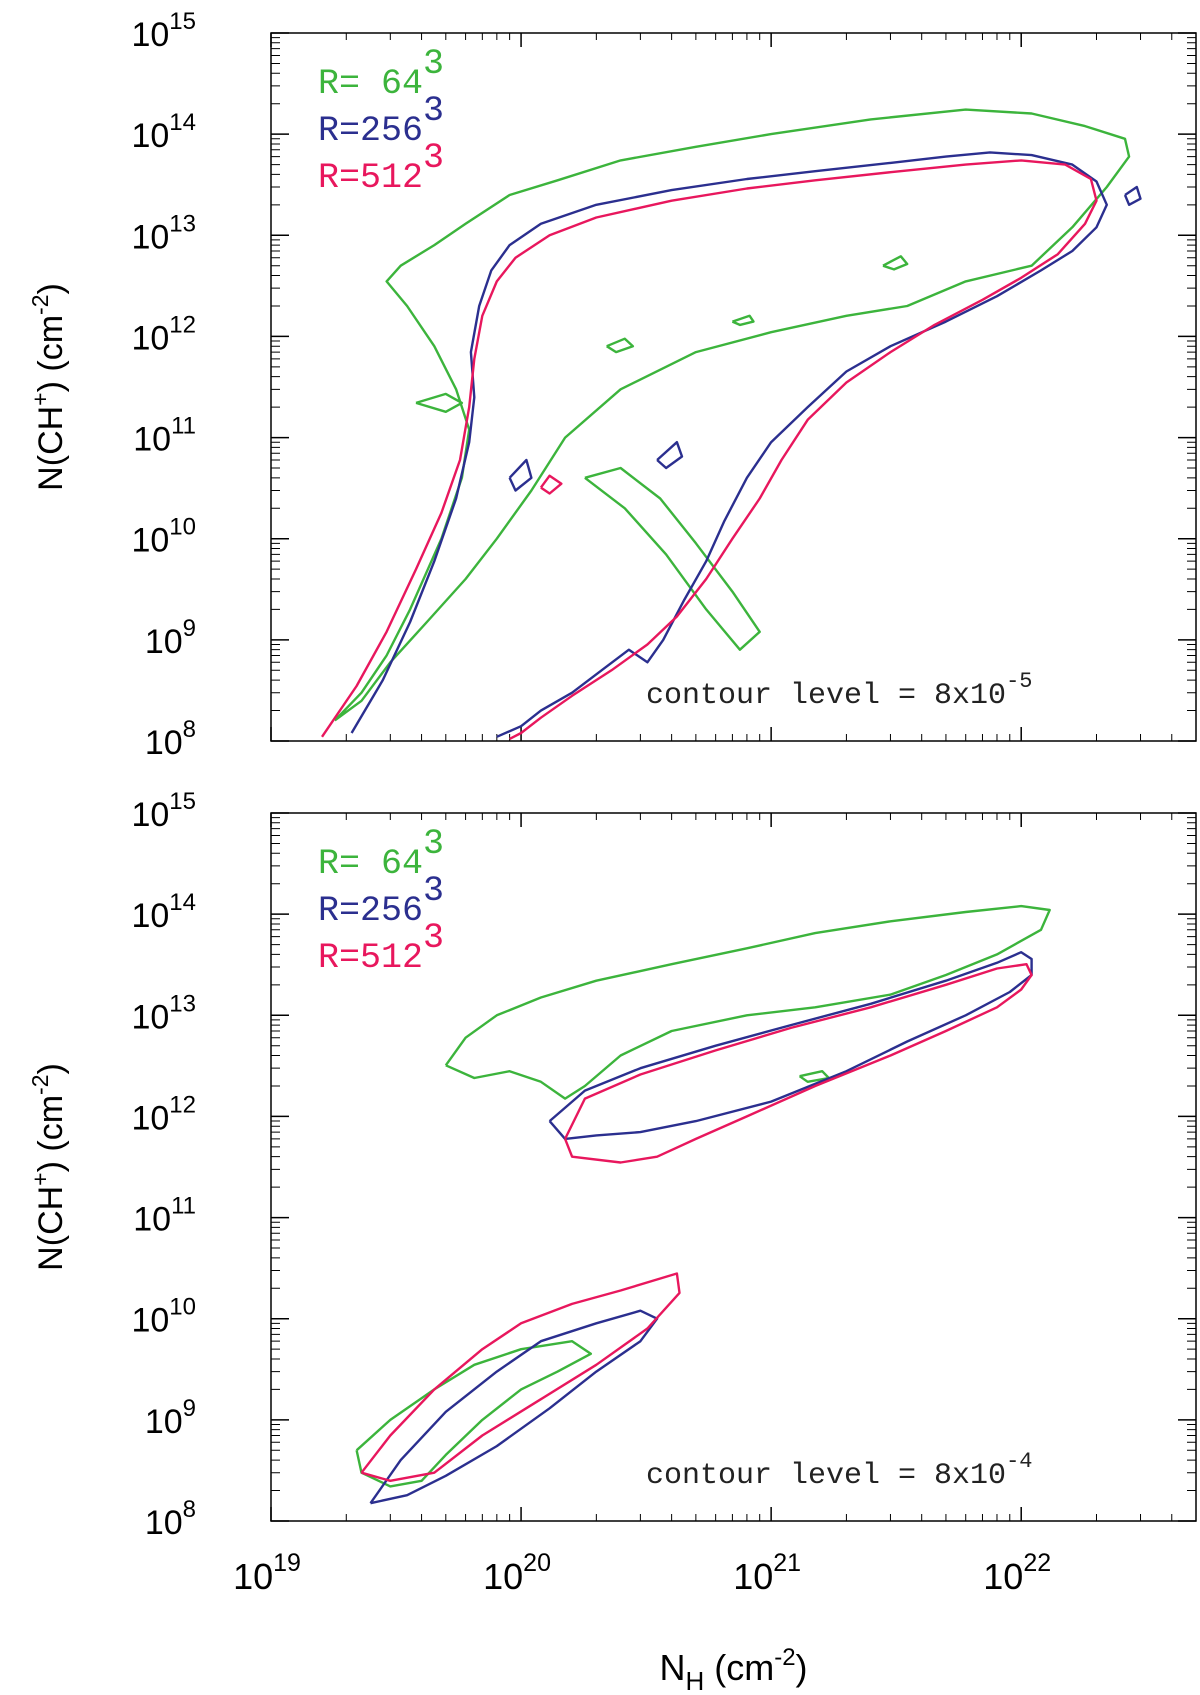  Describe the element at coordinates (767, 1573) in the screenshot. I see `x-tick-label: 1021` at that location.